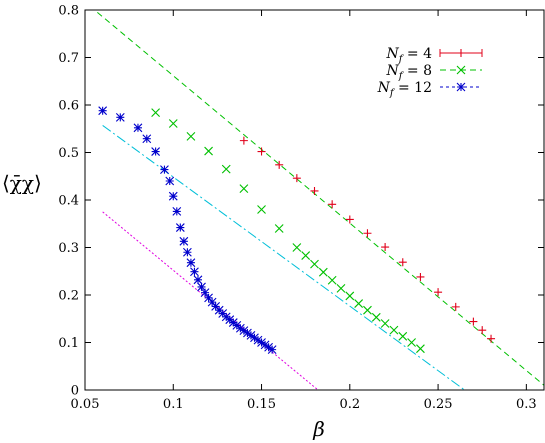 The height and width of the screenshot is (443, 545). Describe the element at coordinates (85, 404) in the screenshot. I see `x-tick-label: 0.05` at that location.